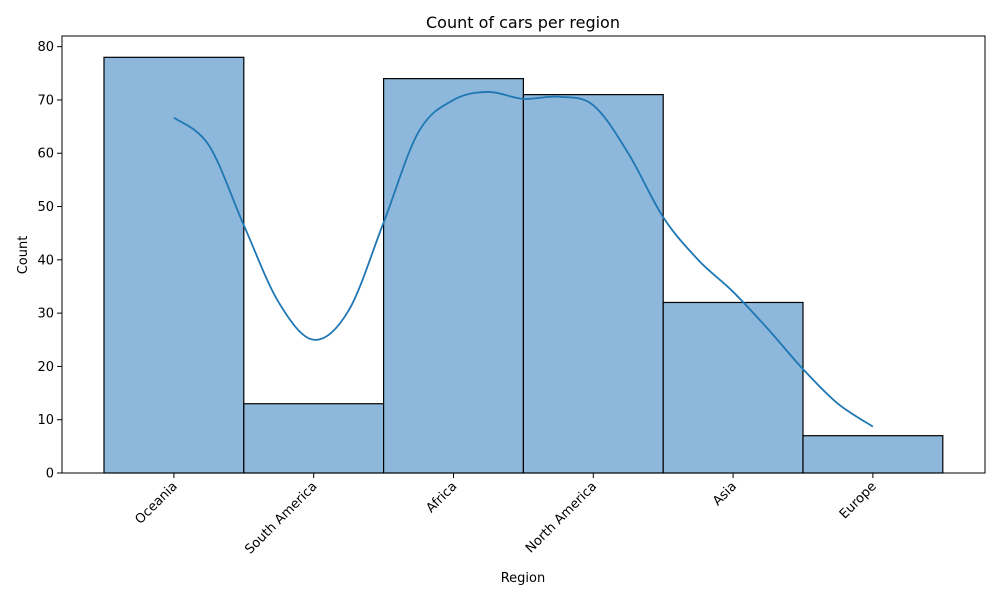 This screenshot has width=1000, height=604. I want to click on bar-oceania, so click(174, 265).